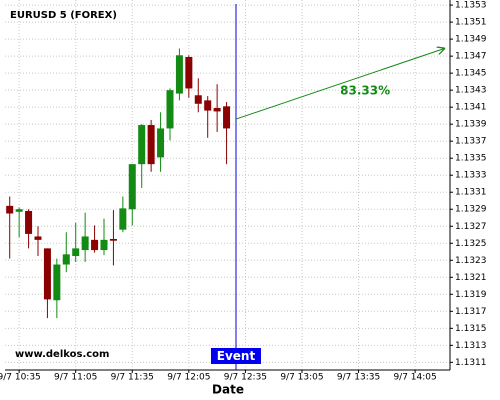 The image size is (500, 400). I want to click on y-tick-label: 1.1323, so click(471, 261).